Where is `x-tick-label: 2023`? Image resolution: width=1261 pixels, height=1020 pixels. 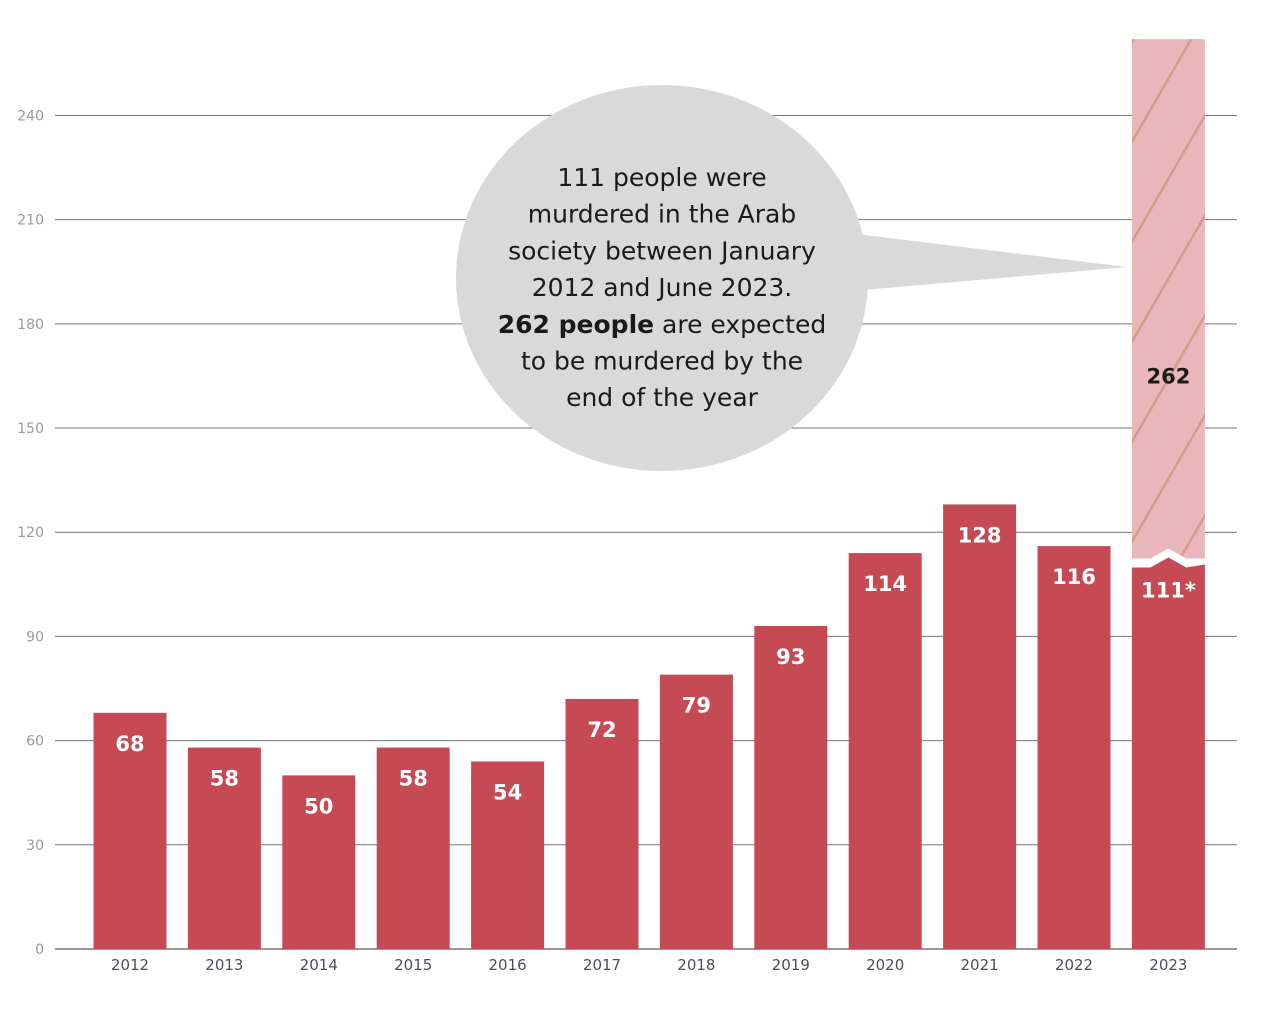 x-tick-label: 2023 is located at coordinates (1168, 965).